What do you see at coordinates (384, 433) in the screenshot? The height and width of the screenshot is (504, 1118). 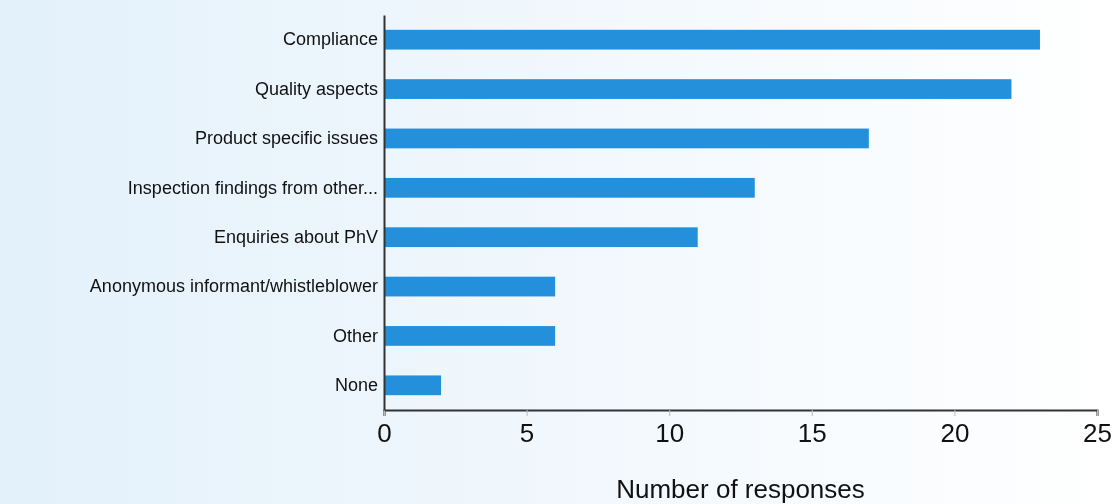 I see `x-tick-label: 0` at bounding box center [384, 433].